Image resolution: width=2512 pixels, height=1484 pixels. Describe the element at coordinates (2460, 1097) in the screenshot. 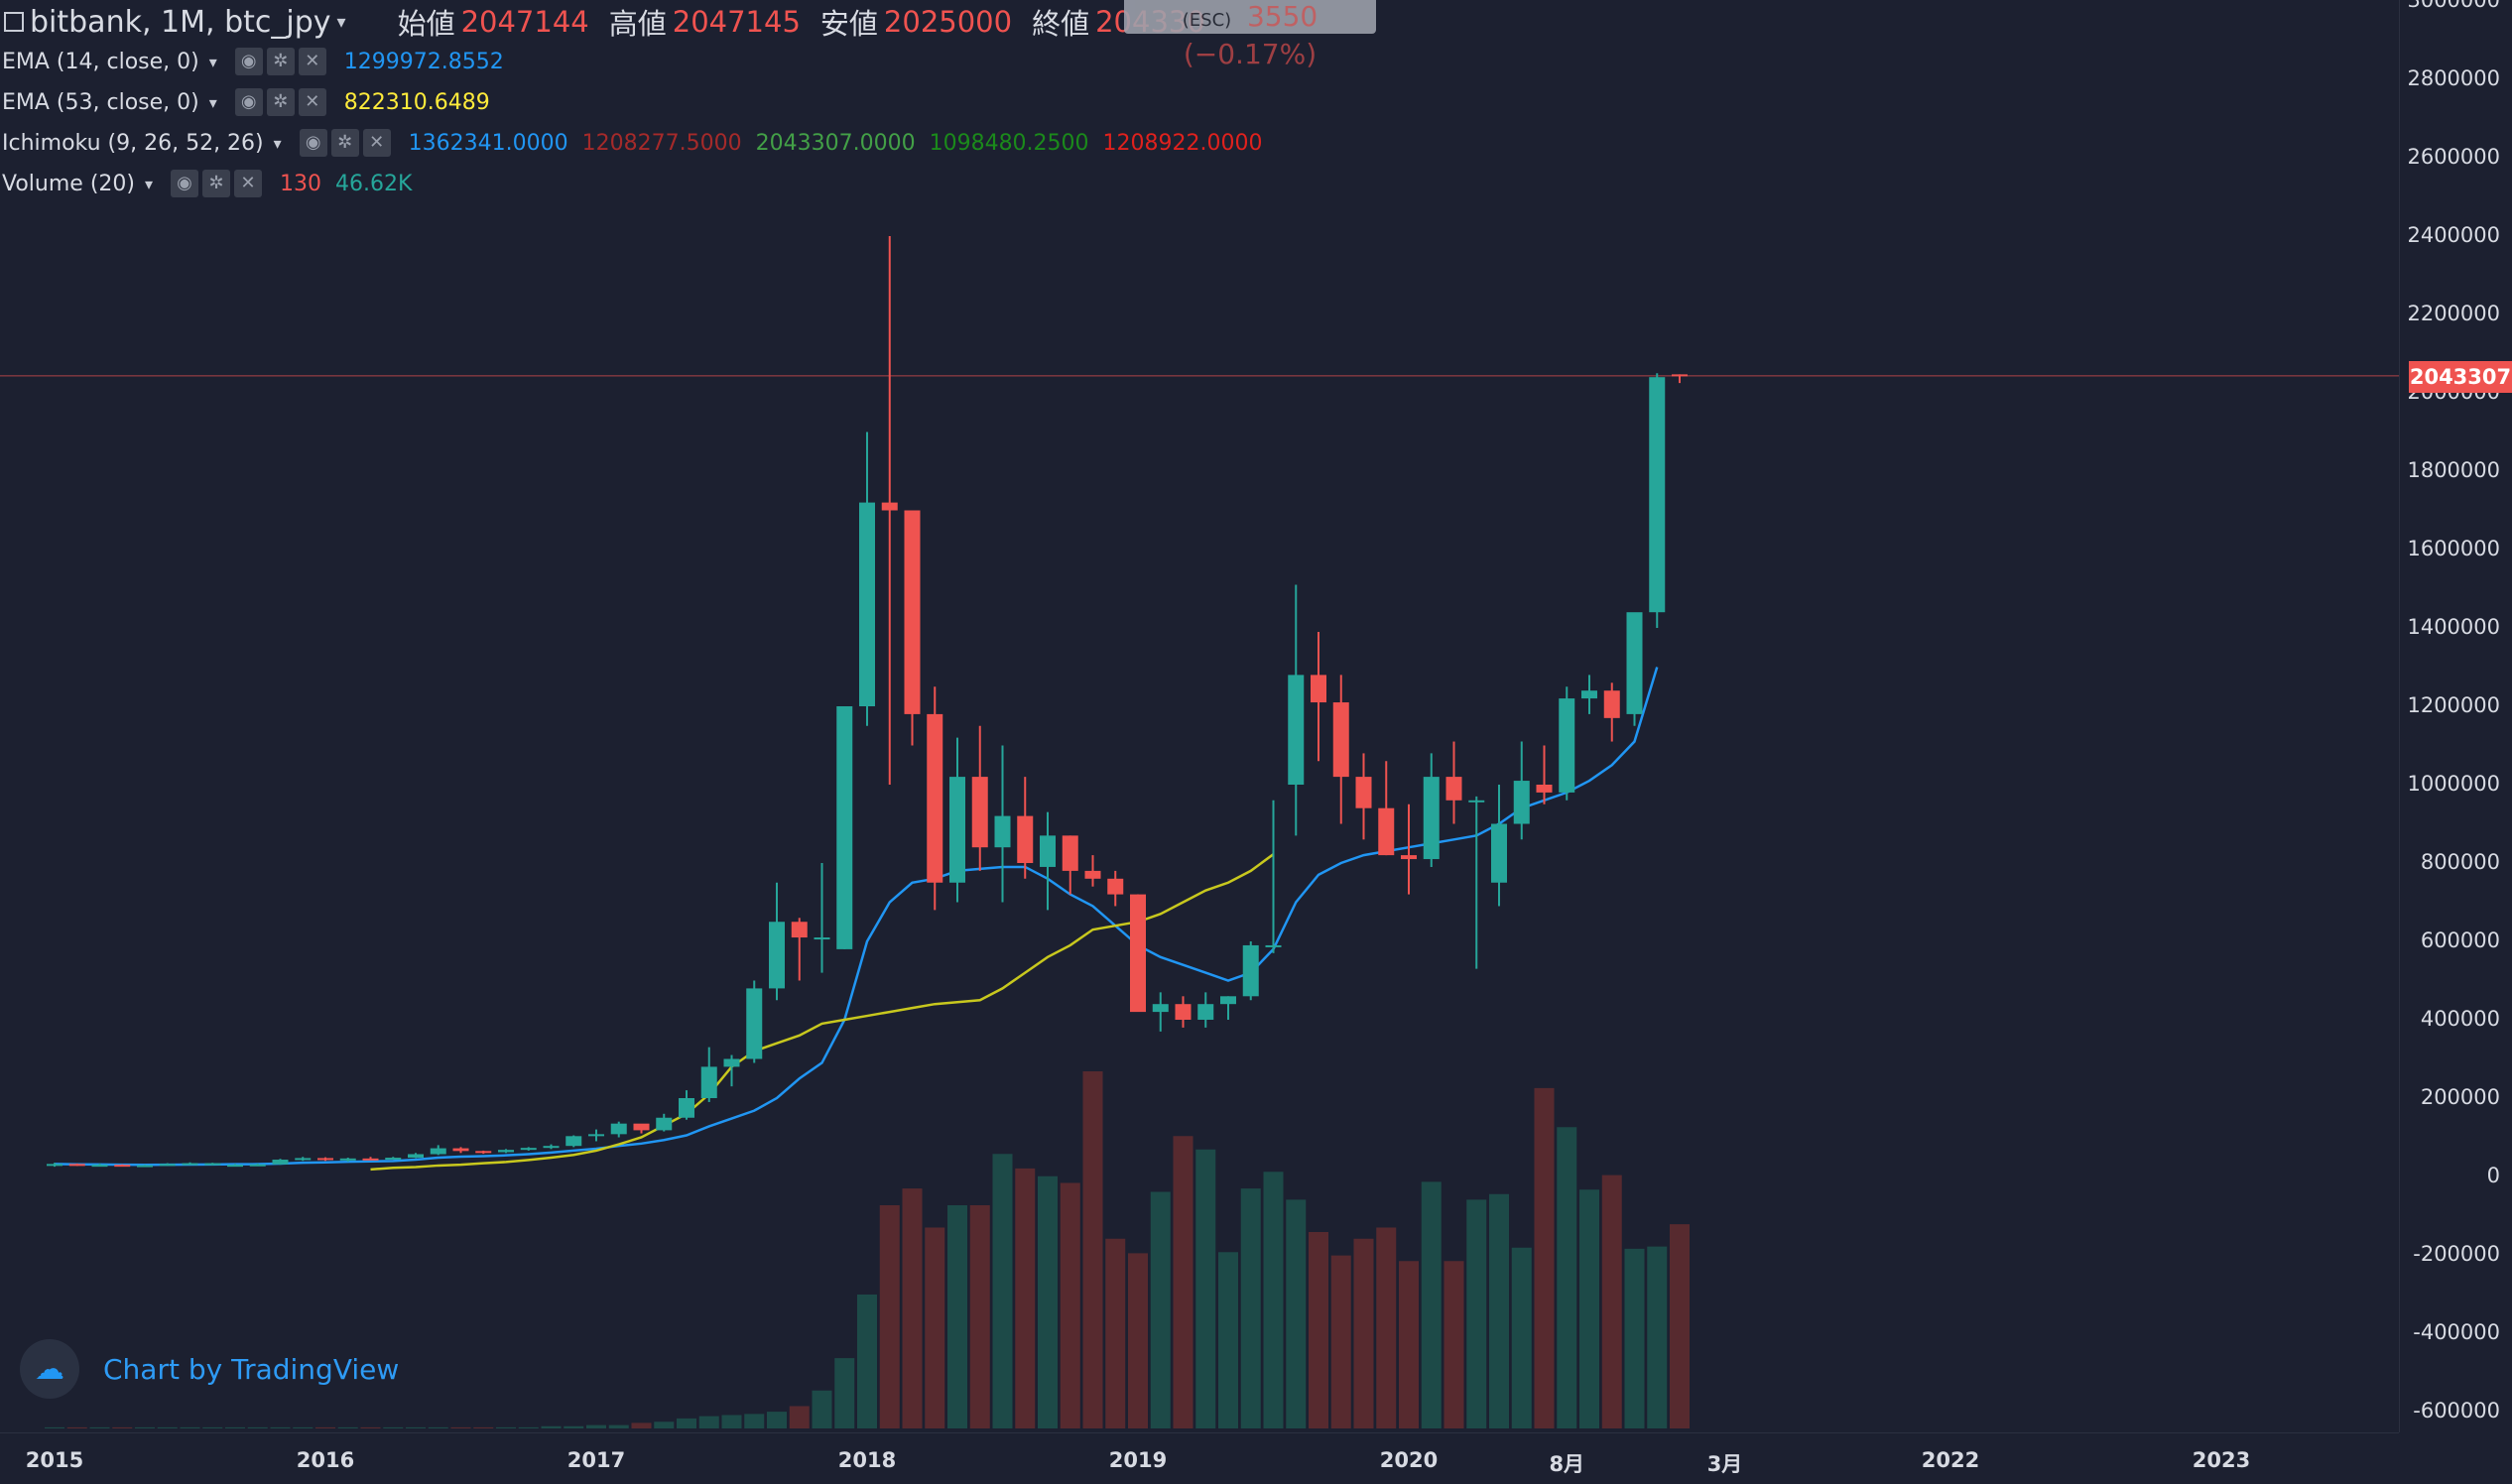

I see `y-tick-label: 200000` at that location.